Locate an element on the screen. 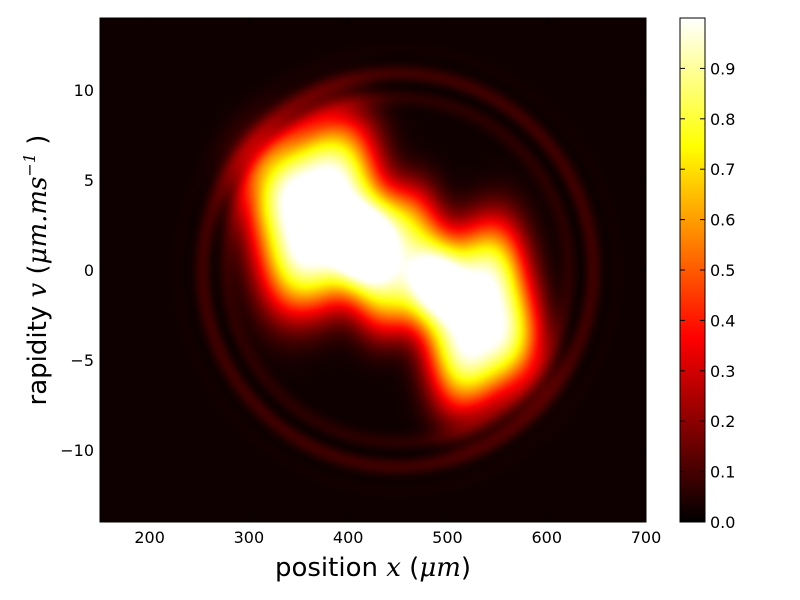 The height and width of the screenshot is (600, 800). colorbar-tick-label: 0.2 is located at coordinates (722, 421).